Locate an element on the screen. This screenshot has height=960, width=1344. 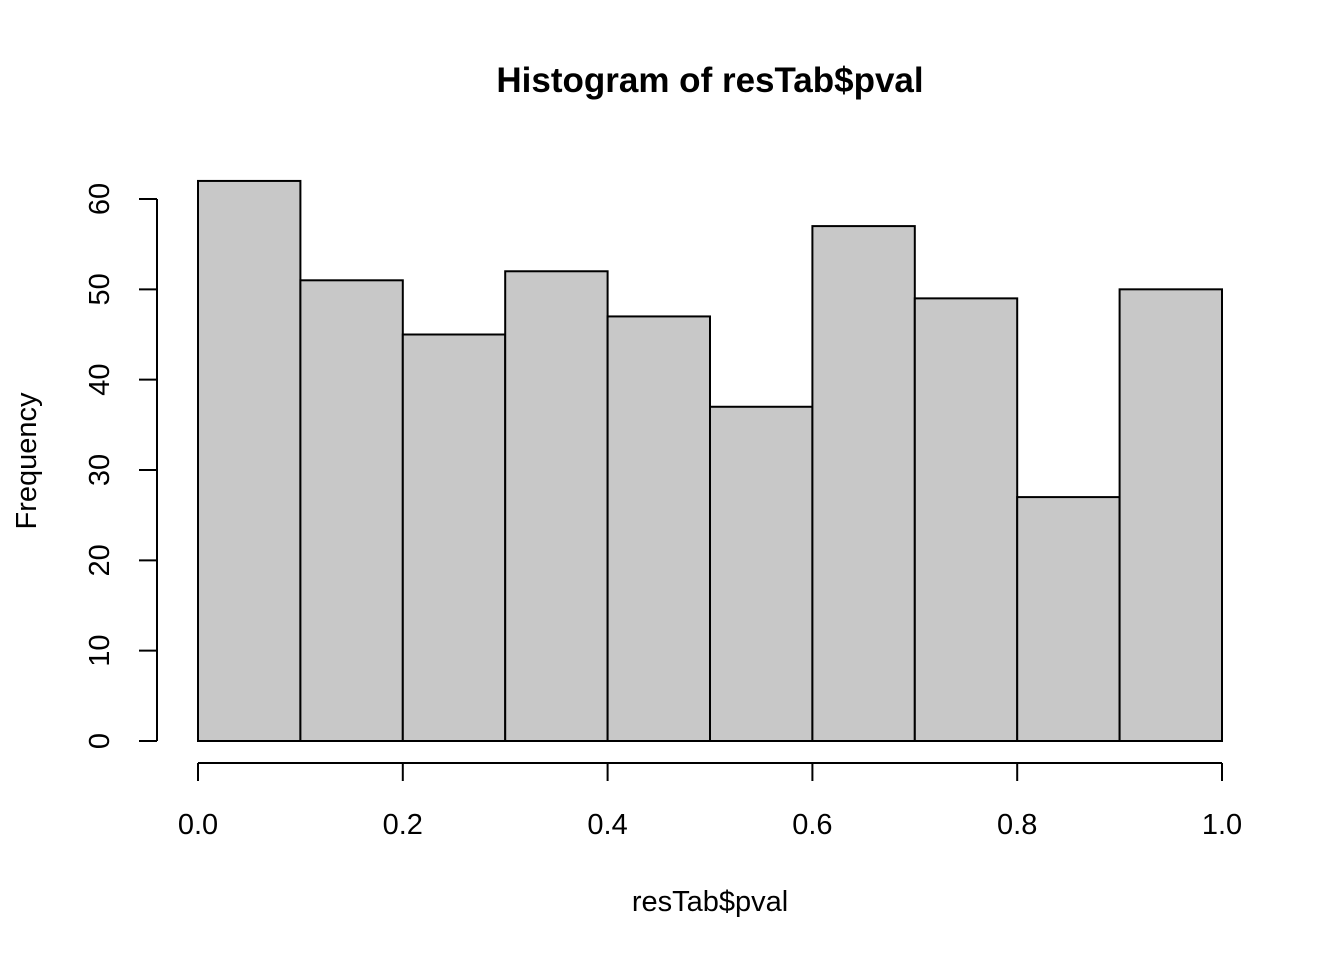
x-axis: 0.0 0.2 0.4 0.6 0.8 1.0 is located at coordinates (710, 801).